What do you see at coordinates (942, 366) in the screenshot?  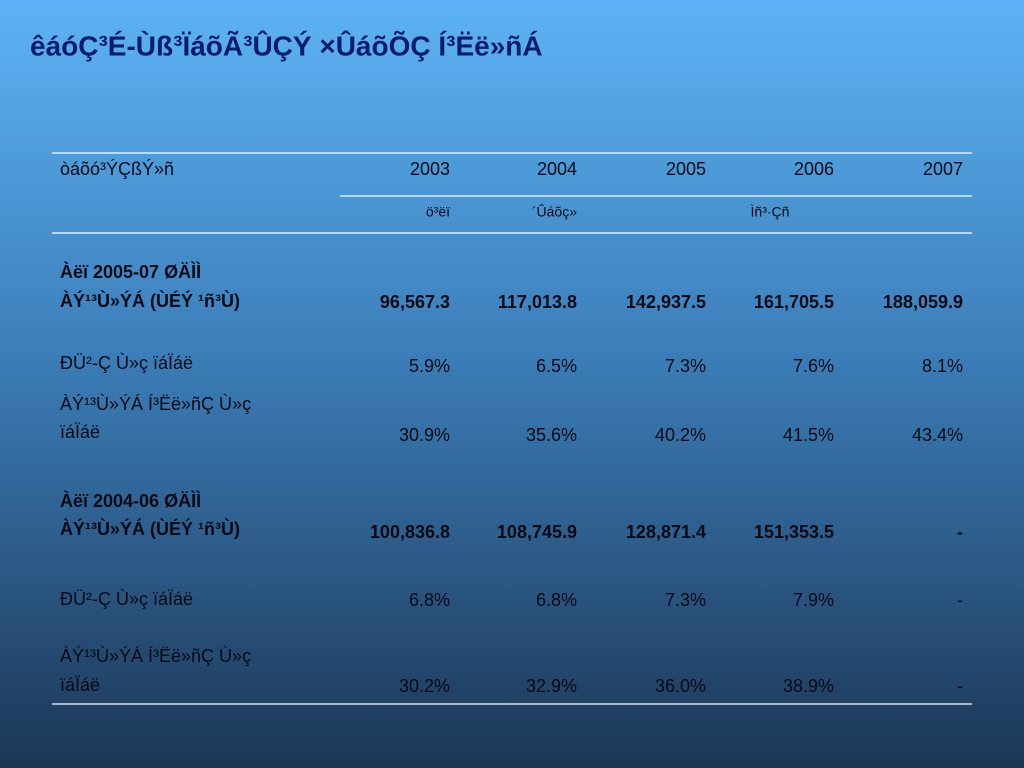 I see `cell: 8.1%` at bounding box center [942, 366].